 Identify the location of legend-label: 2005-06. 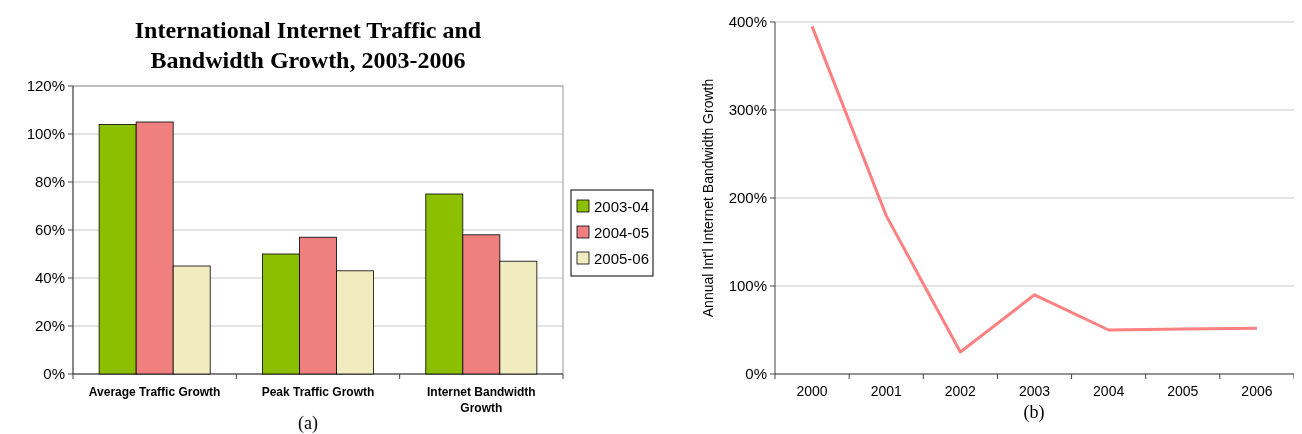
(622, 258).